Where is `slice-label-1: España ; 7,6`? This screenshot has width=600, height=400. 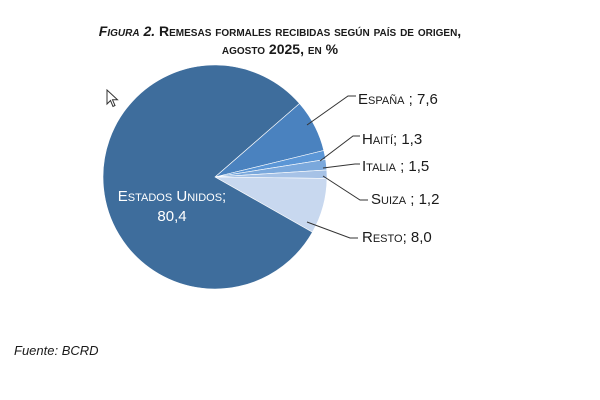
slice-label-1: España ; 7,6 is located at coordinates (398, 99).